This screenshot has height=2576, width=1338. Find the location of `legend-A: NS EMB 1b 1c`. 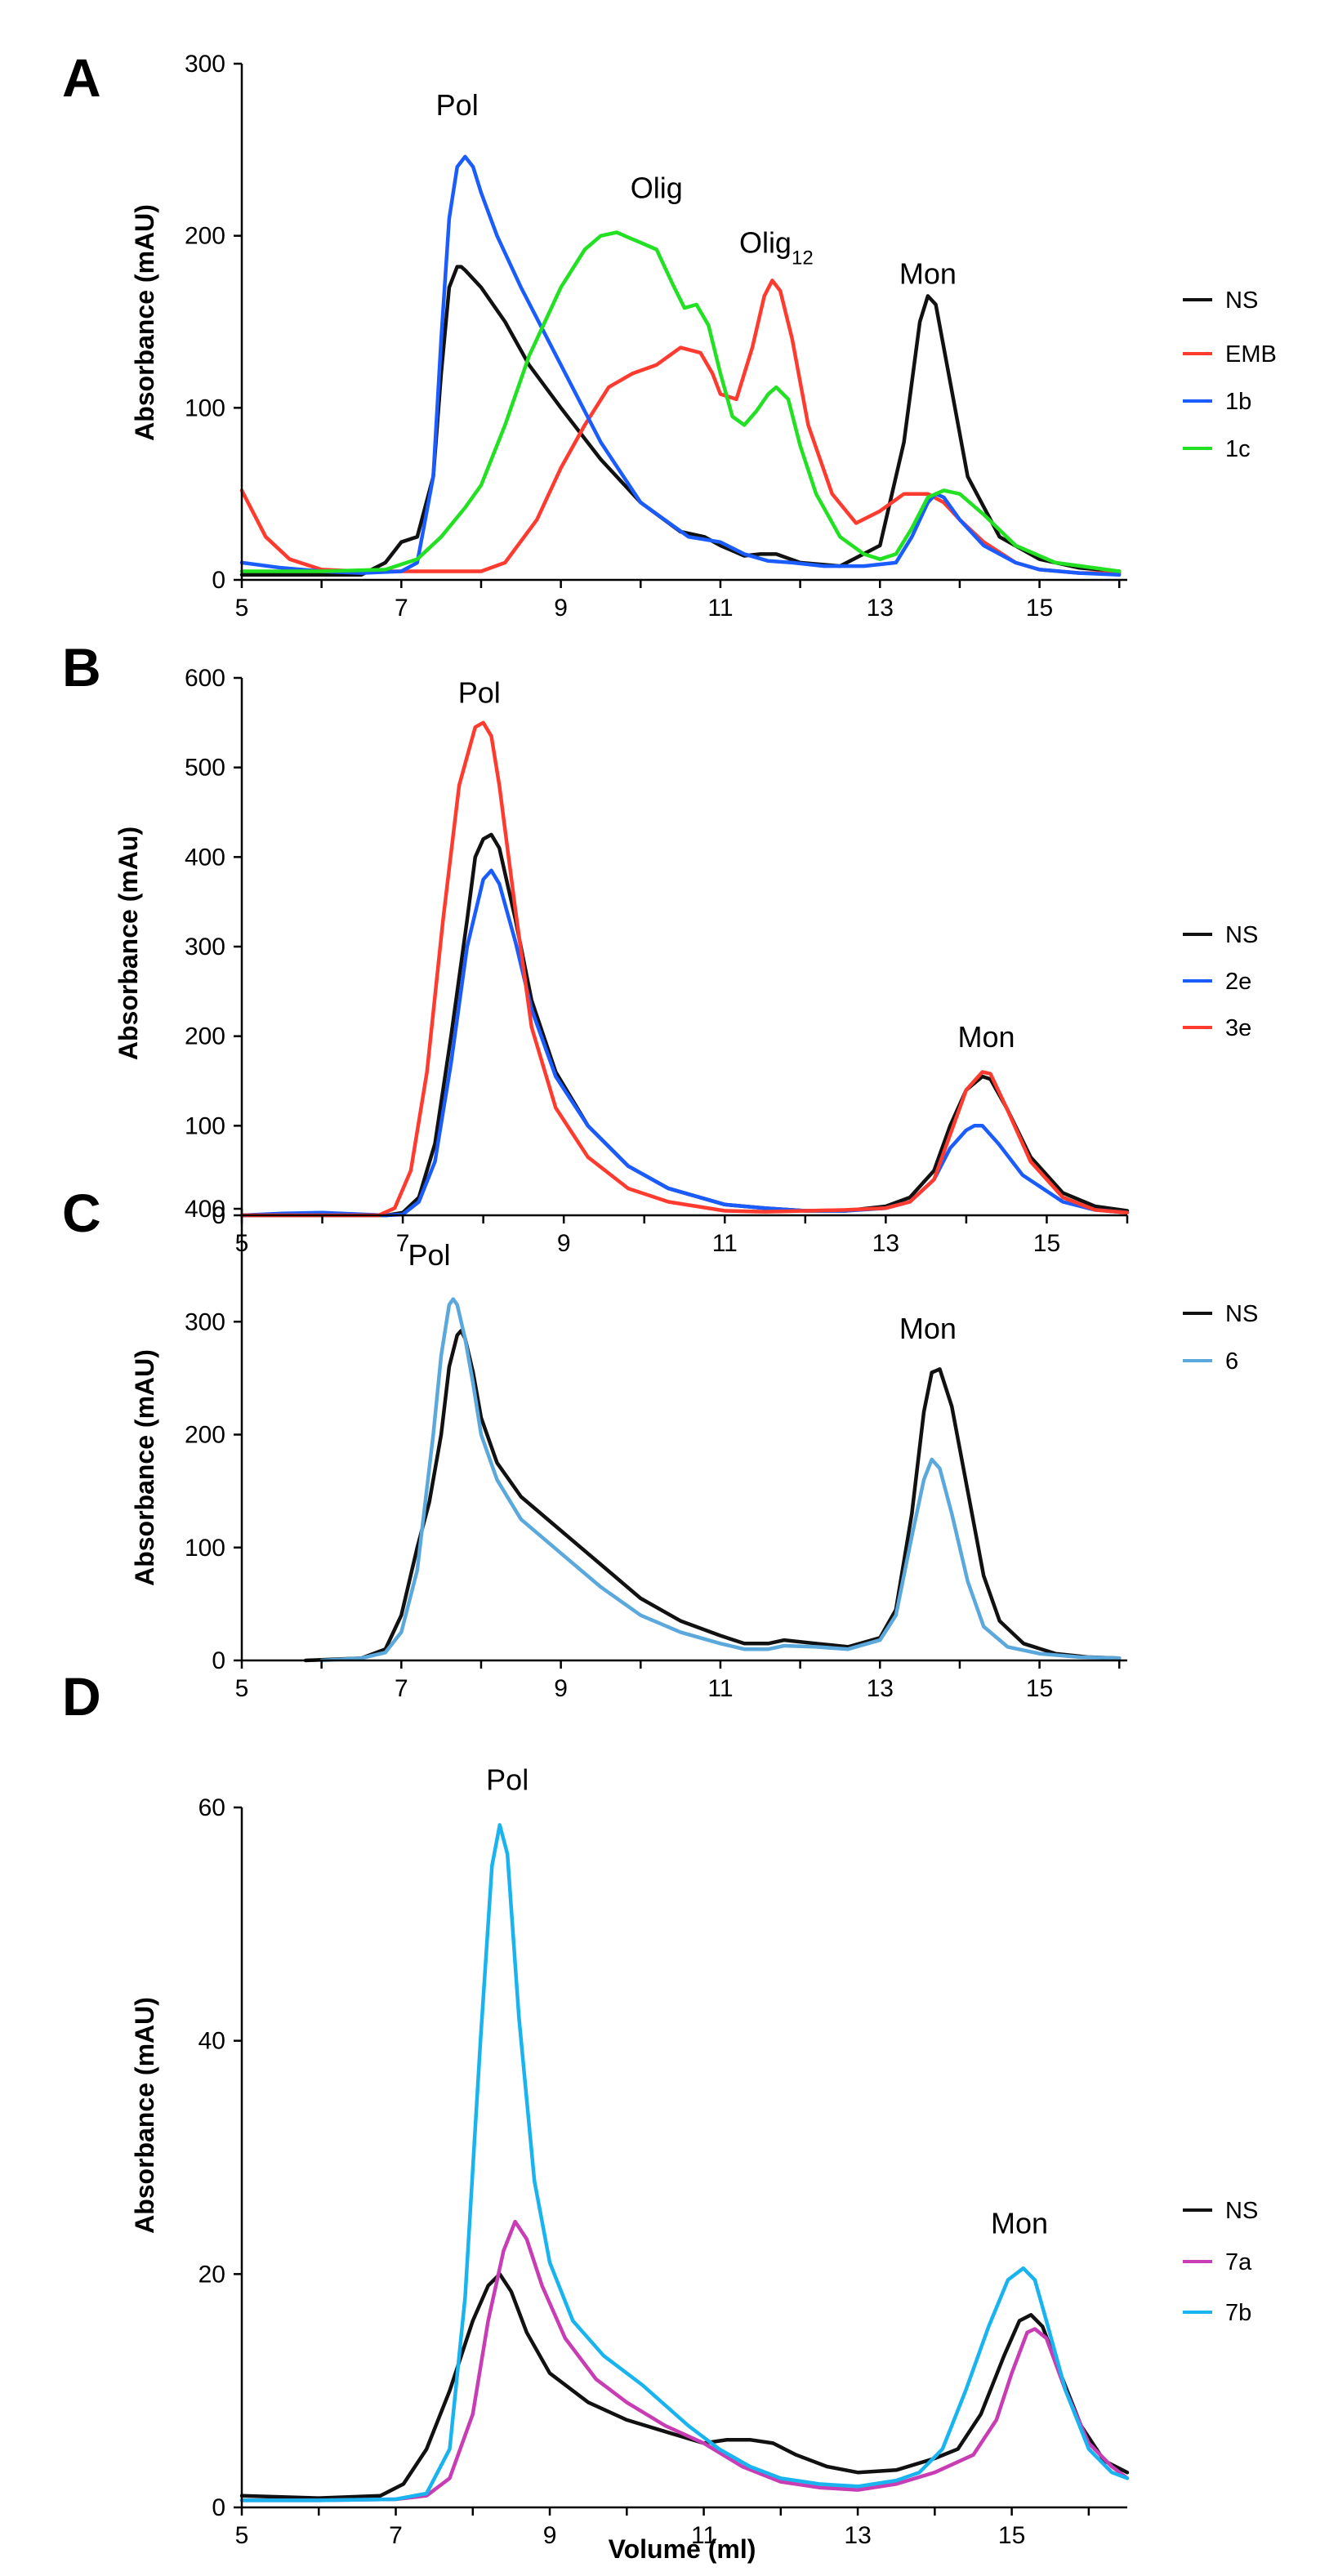

legend-A: NS EMB 1b 1c is located at coordinates (1230, 374).